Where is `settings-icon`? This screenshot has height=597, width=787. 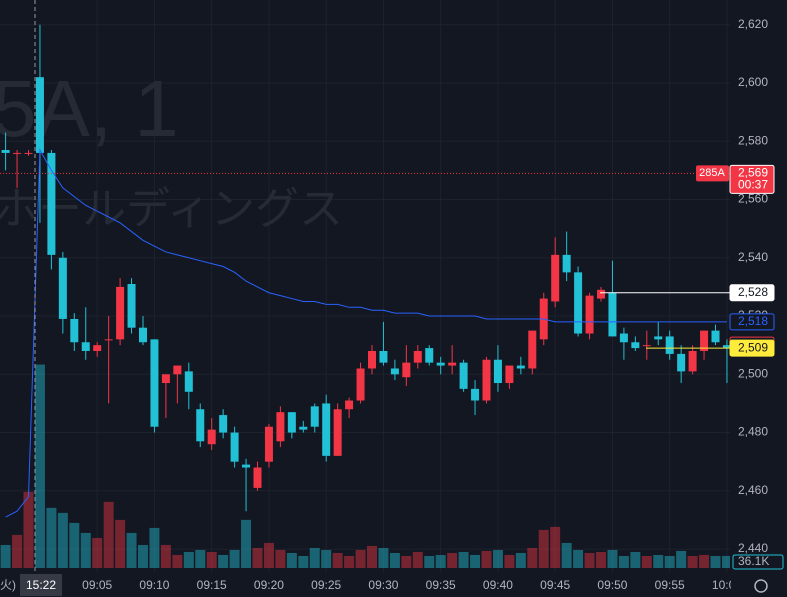 settings-icon is located at coordinates (761, 586).